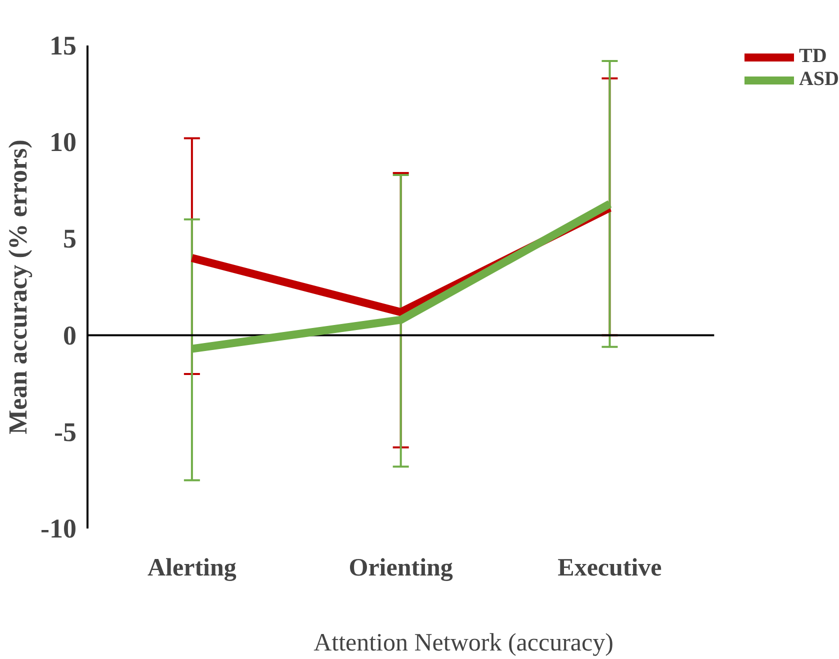 The width and height of the screenshot is (839, 659). What do you see at coordinates (69, 239) in the screenshot?
I see `y-tick-label: 5` at bounding box center [69, 239].